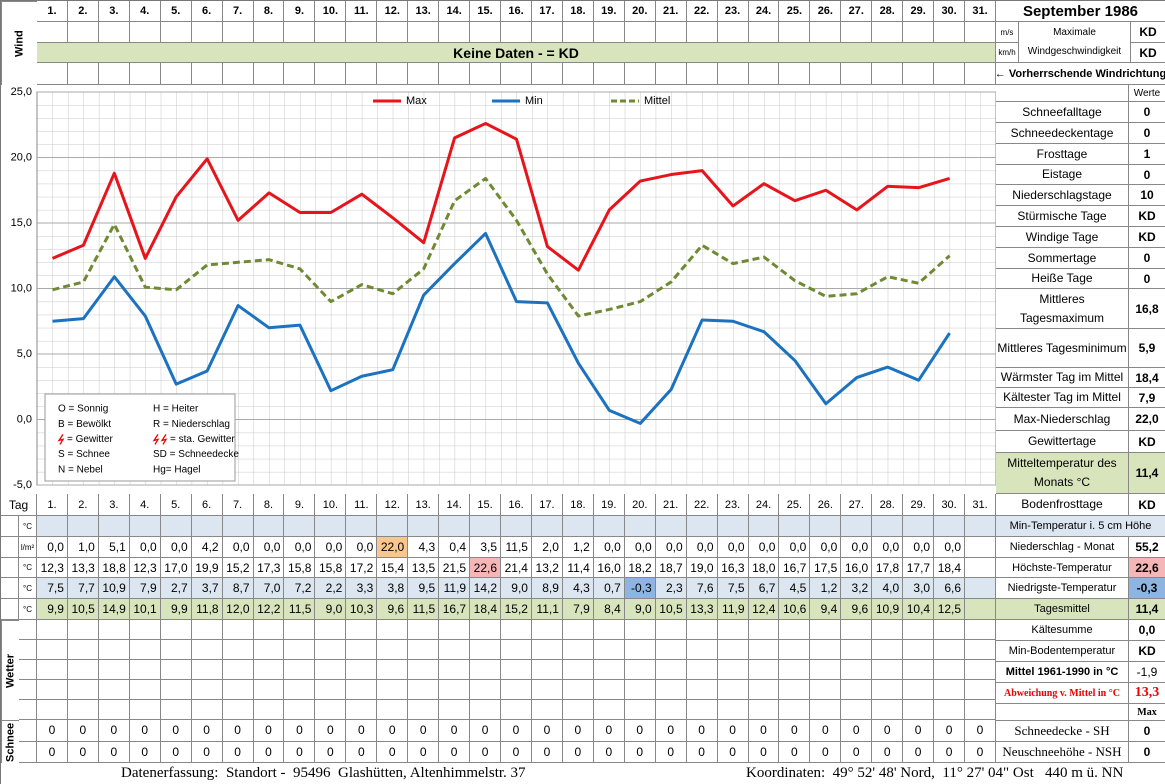 This screenshot has height=784, width=1165. I want to click on data-cell: 17,8, so click(888, 568).